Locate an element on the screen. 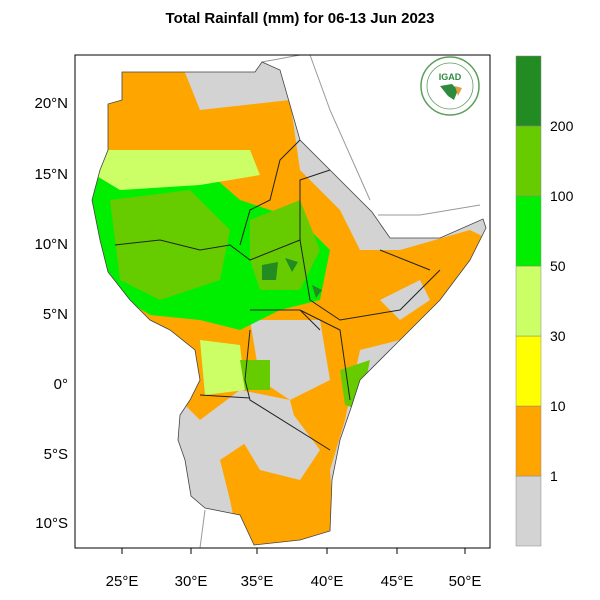 The height and width of the screenshot is (600, 600). x-tick-label: 40°E is located at coordinates (327, 581).